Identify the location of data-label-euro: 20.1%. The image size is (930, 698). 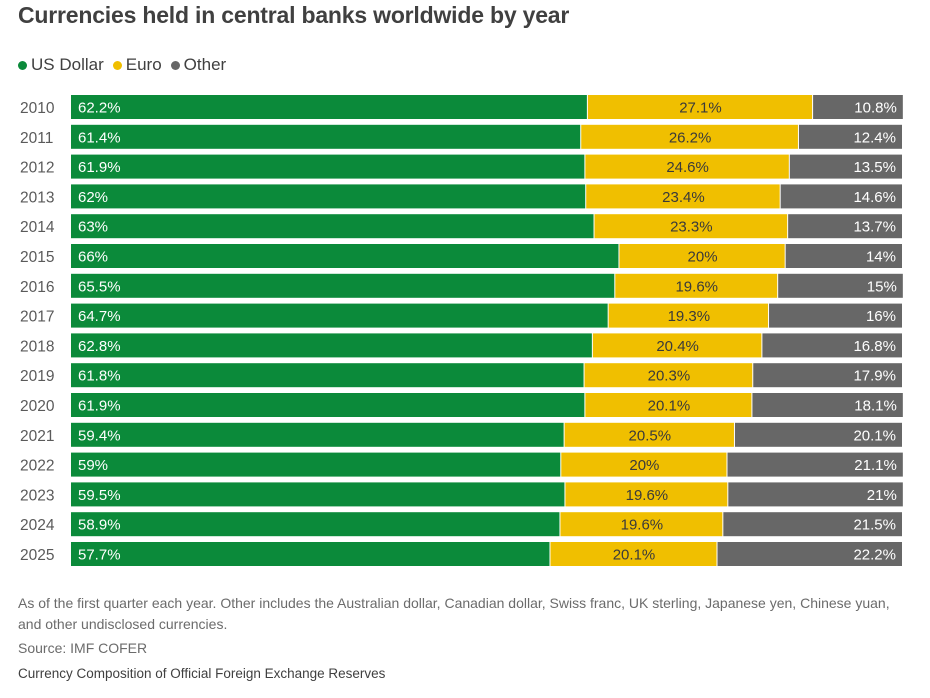
(634, 555).